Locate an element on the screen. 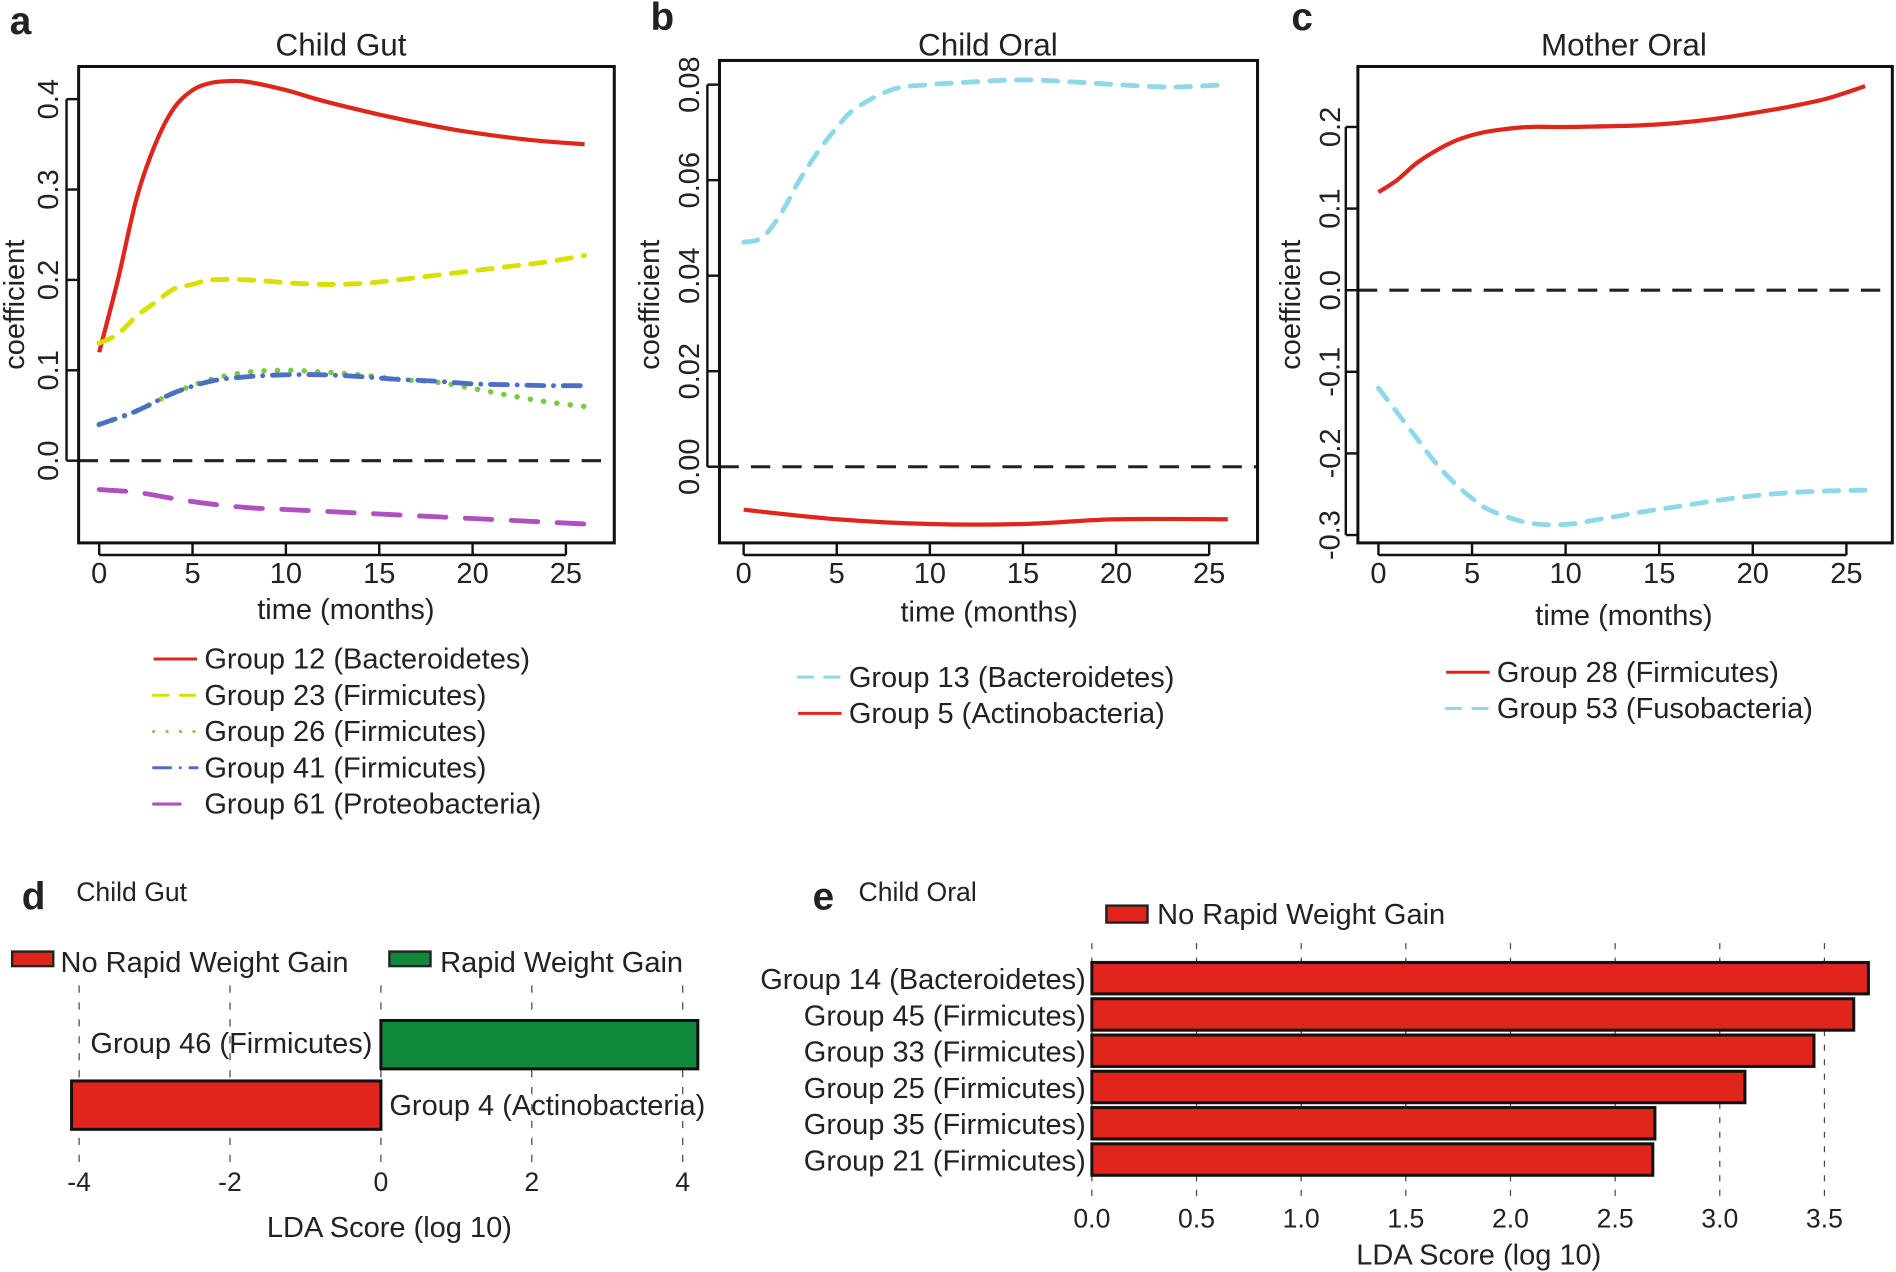 This screenshot has height=1272, width=1896. bar-label: Group 4 (Actinobacteria) is located at coordinates (547, 1106).